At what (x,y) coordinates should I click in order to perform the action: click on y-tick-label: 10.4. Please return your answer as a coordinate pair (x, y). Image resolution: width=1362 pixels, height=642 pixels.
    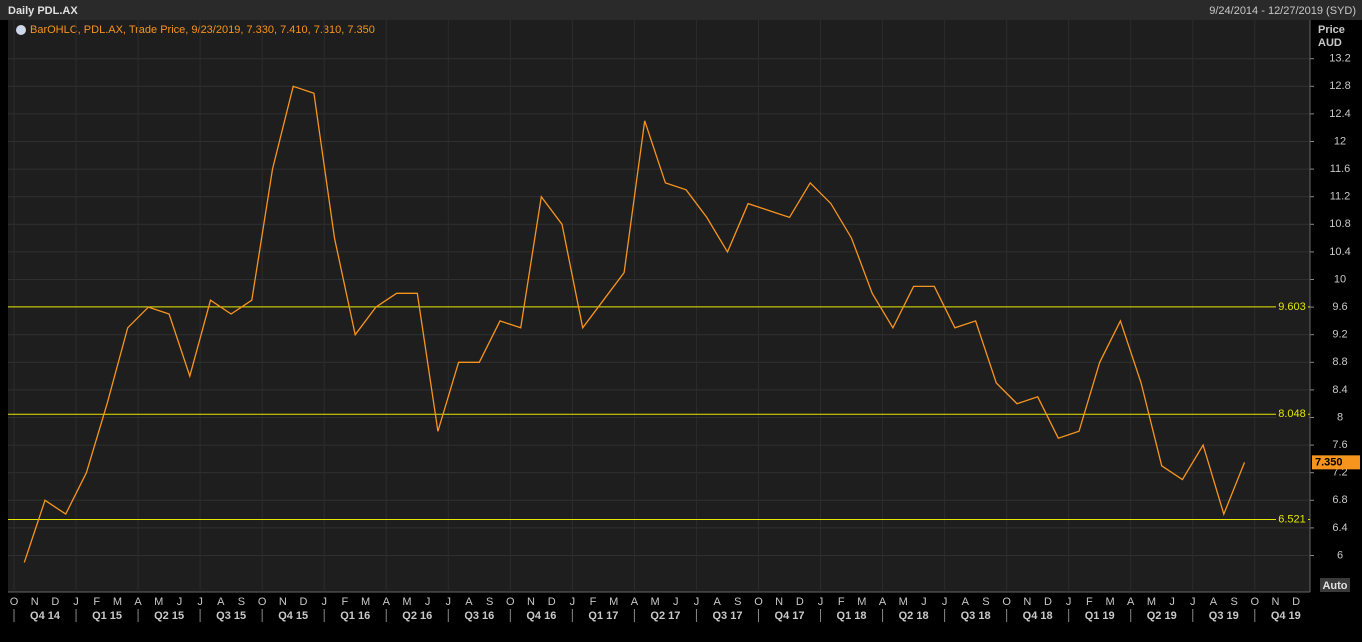
    Looking at the image, I should click on (1339, 252).